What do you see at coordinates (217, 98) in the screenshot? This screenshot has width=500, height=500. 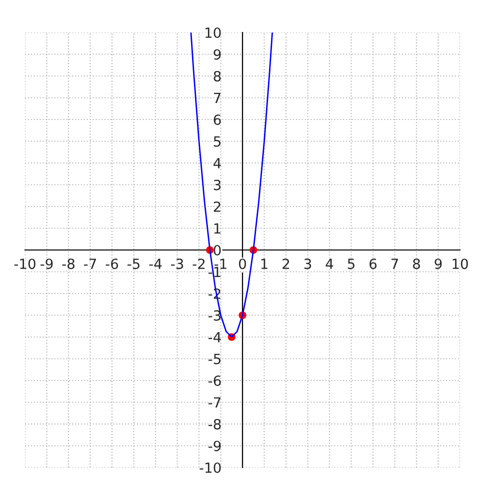 I see `y-tick-label: 7` at bounding box center [217, 98].